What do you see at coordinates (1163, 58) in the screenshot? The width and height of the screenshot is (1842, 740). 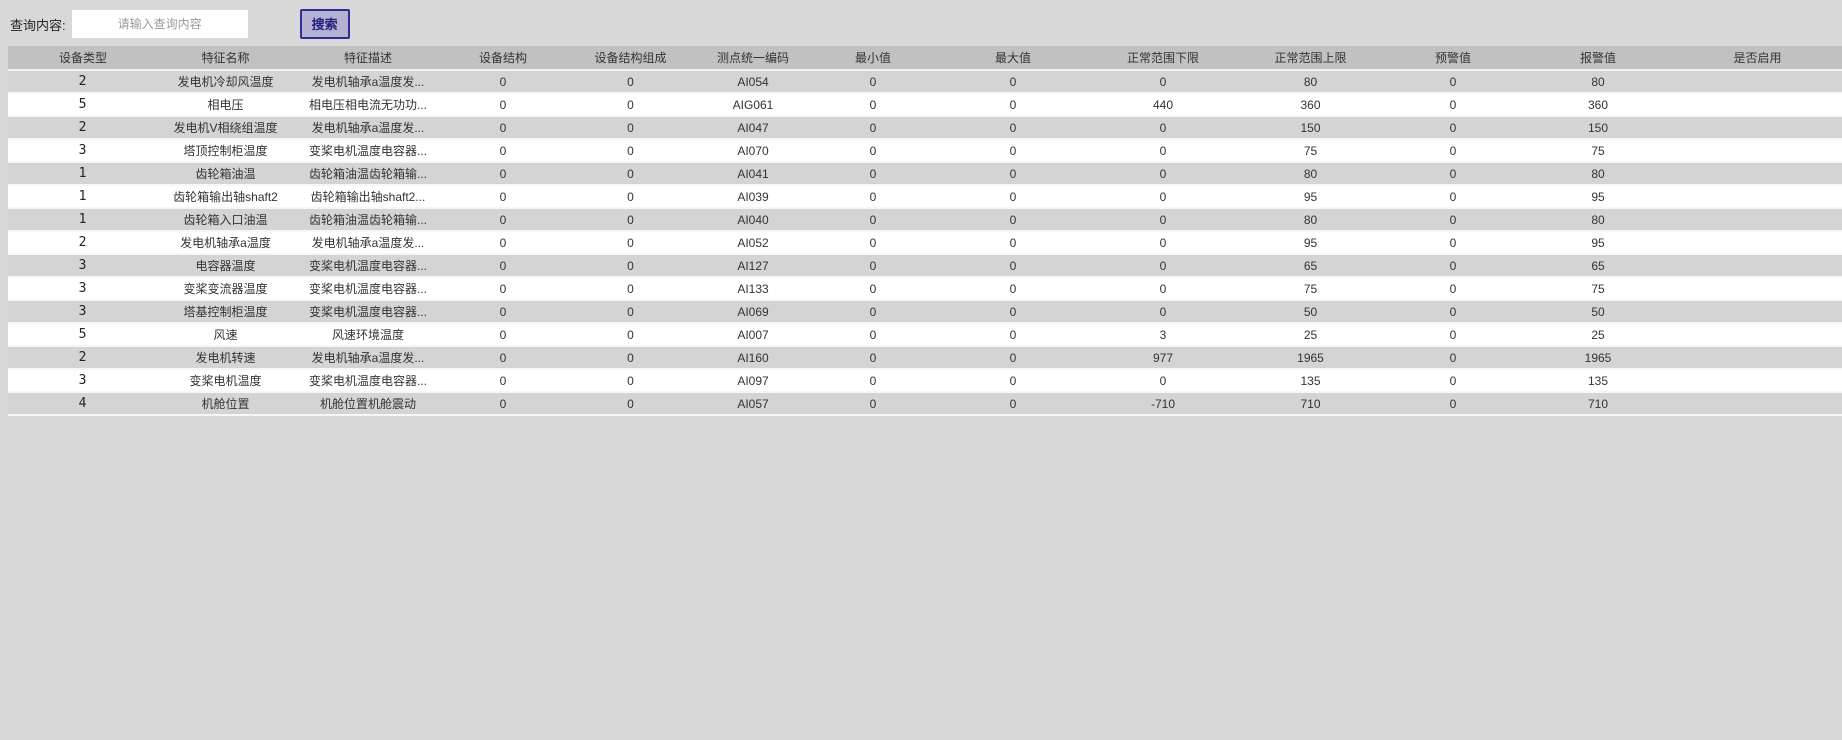 I see `column-header-normal-lower-limit: 正常范围下限` at bounding box center [1163, 58].